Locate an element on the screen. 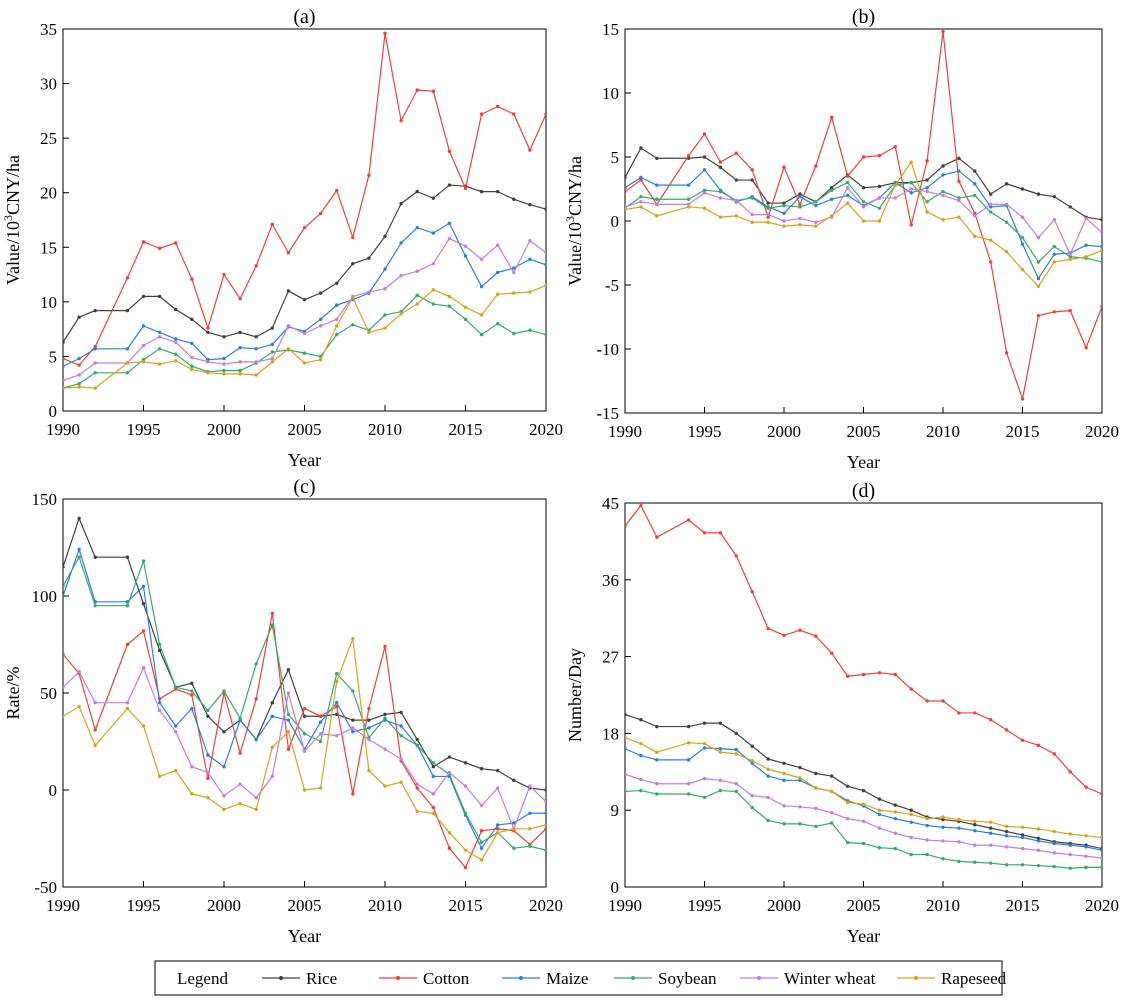 The width and height of the screenshot is (1129, 1000). legend-marker is located at coordinates (398, 978).